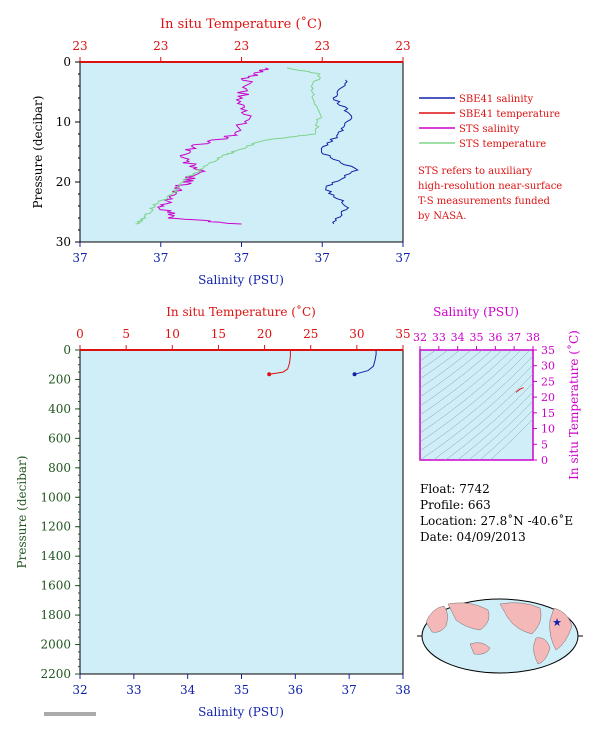  I want to click on bottom-temperature-profile, so click(280, 362).